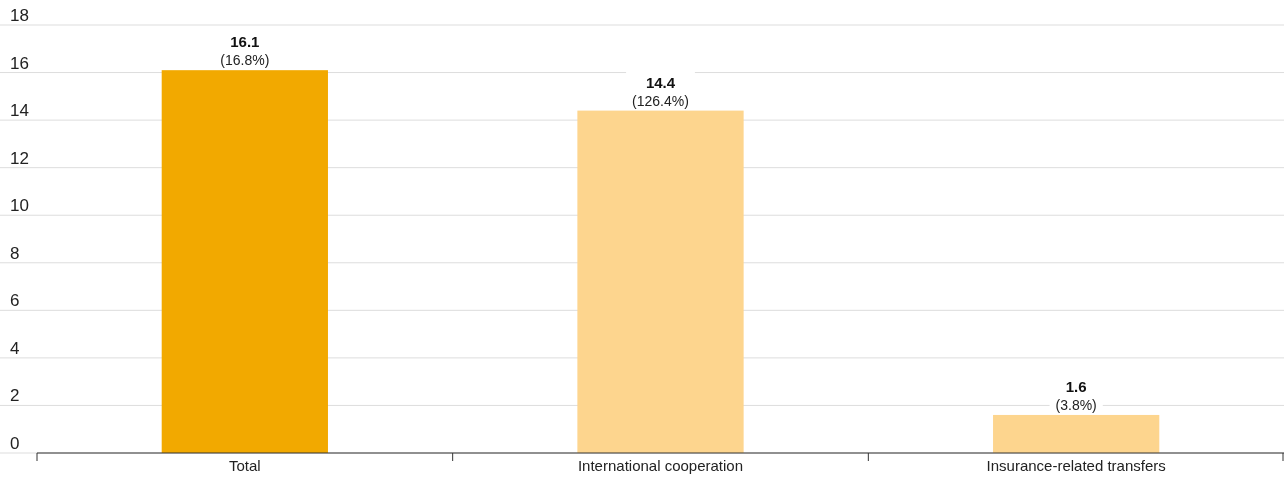  What do you see at coordinates (15, 443) in the screenshot?
I see `y-tick-label: 0` at bounding box center [15, 443].